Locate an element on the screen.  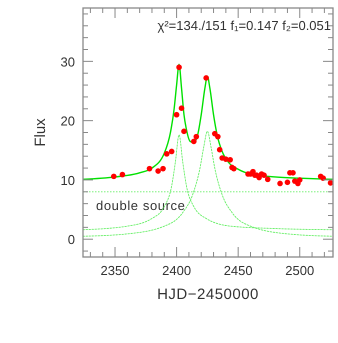
x-tick-label: 2450 is located at coordinates (238, 270).